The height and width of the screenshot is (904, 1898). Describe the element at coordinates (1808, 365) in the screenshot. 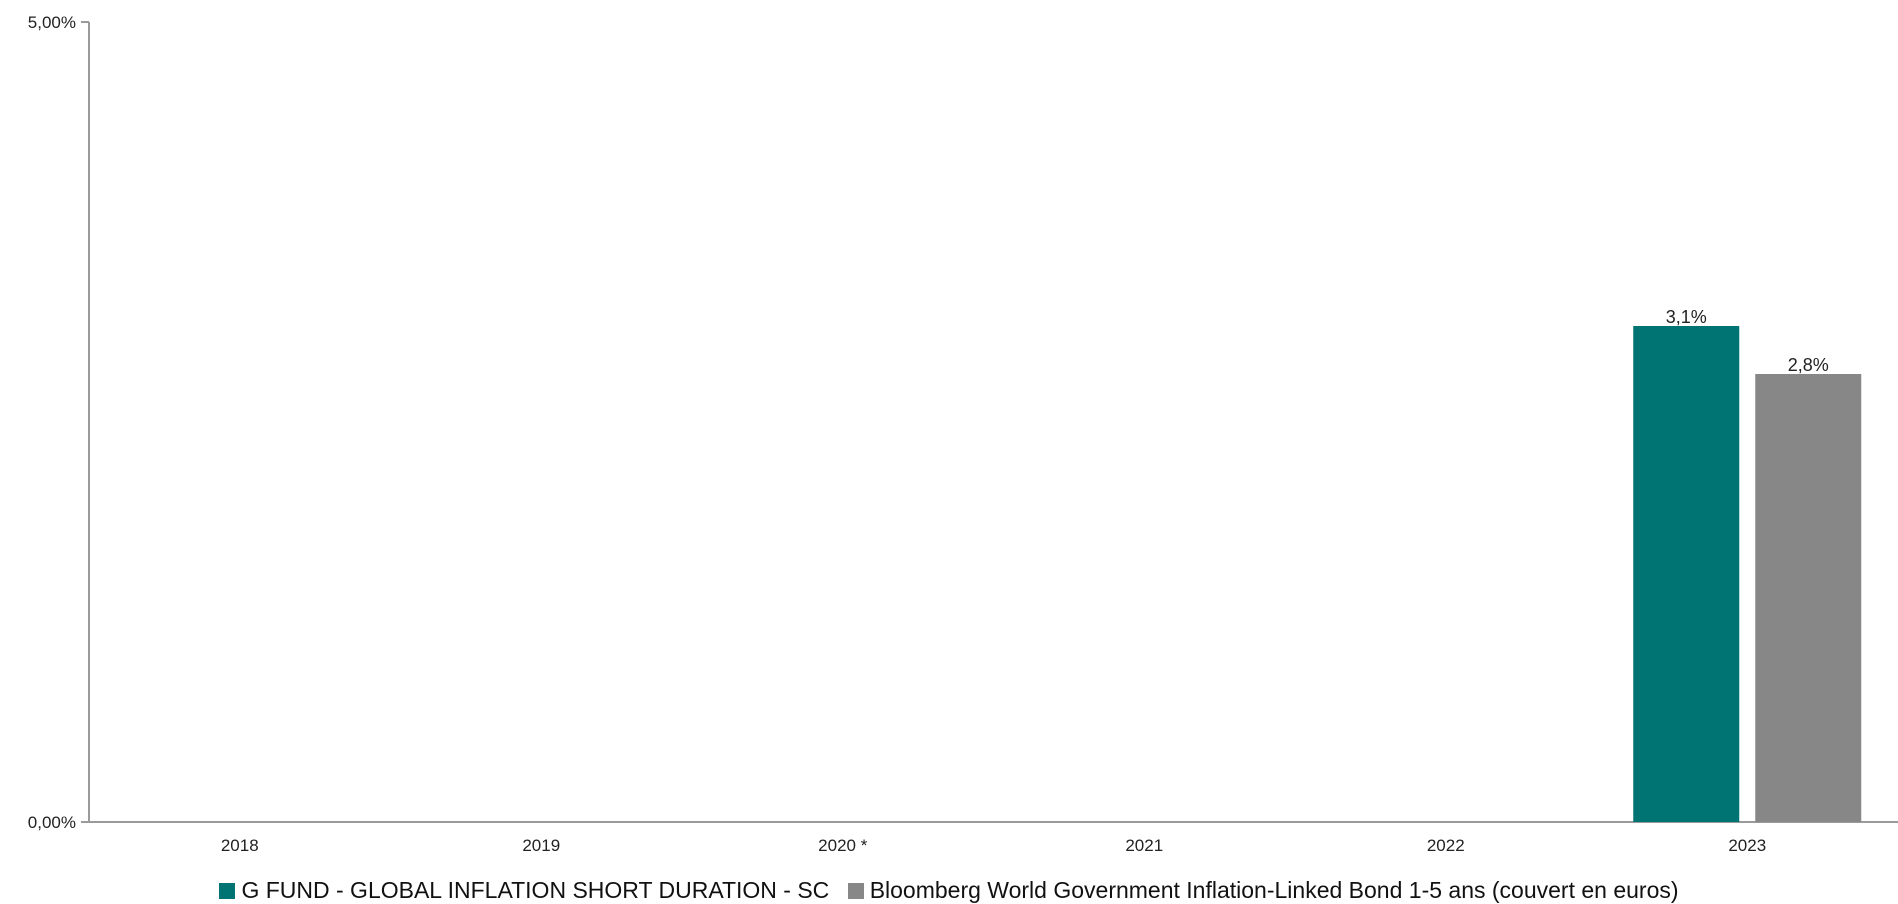

I see `data-label-index-5: 2,8%` at that location.